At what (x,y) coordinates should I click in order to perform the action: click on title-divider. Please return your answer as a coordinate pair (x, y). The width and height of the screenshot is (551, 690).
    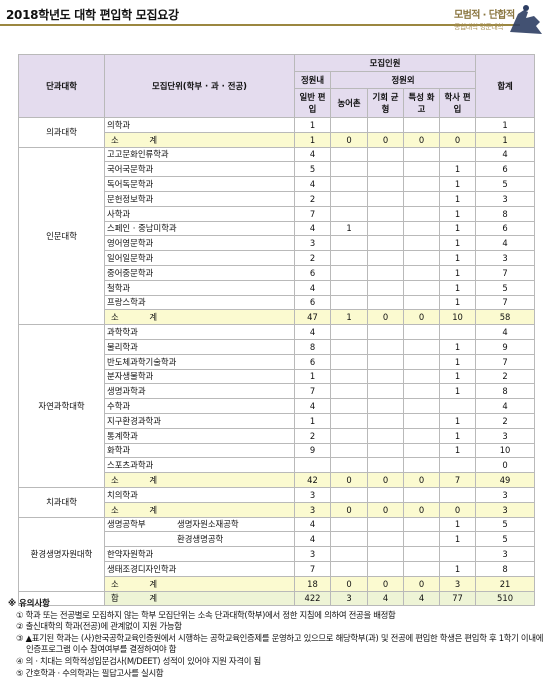
    Looking at the image, I should click on (260, 25).